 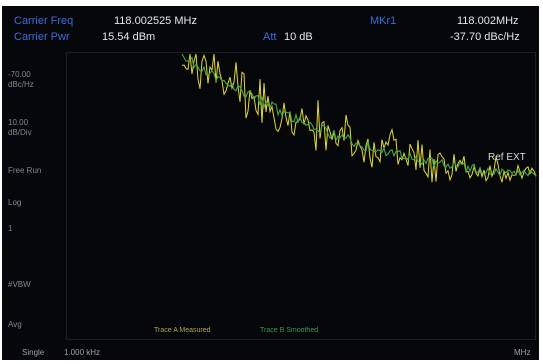 What do you see at coordinates (522, 352) in the screenshot?
I see `footer-stop-unit: MHz` at bounding box center [522, 352].